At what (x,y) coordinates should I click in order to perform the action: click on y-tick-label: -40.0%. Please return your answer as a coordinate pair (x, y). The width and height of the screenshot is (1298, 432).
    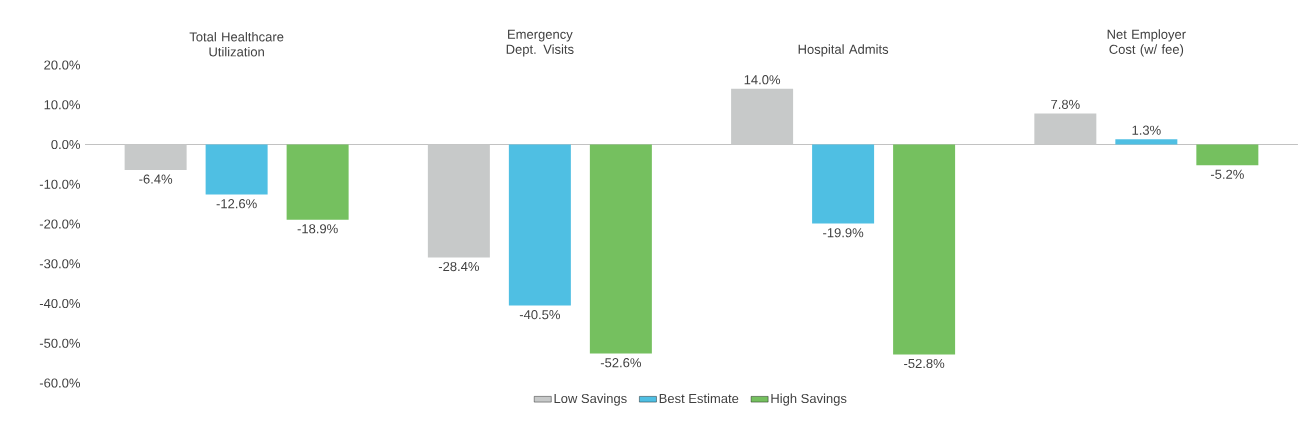
    Looking at the image, I should click on (60, 303).